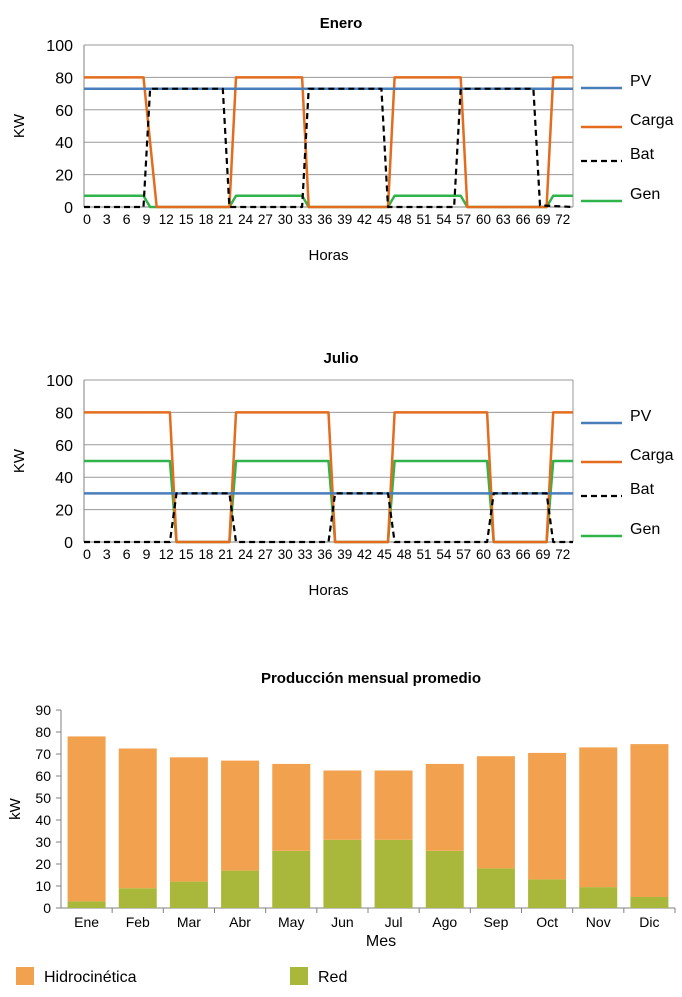  What do you see at coordinates (43, 732) in the screenshot?
I see `chart3-y-tick-label: 80` at bounding box center [43, 732].